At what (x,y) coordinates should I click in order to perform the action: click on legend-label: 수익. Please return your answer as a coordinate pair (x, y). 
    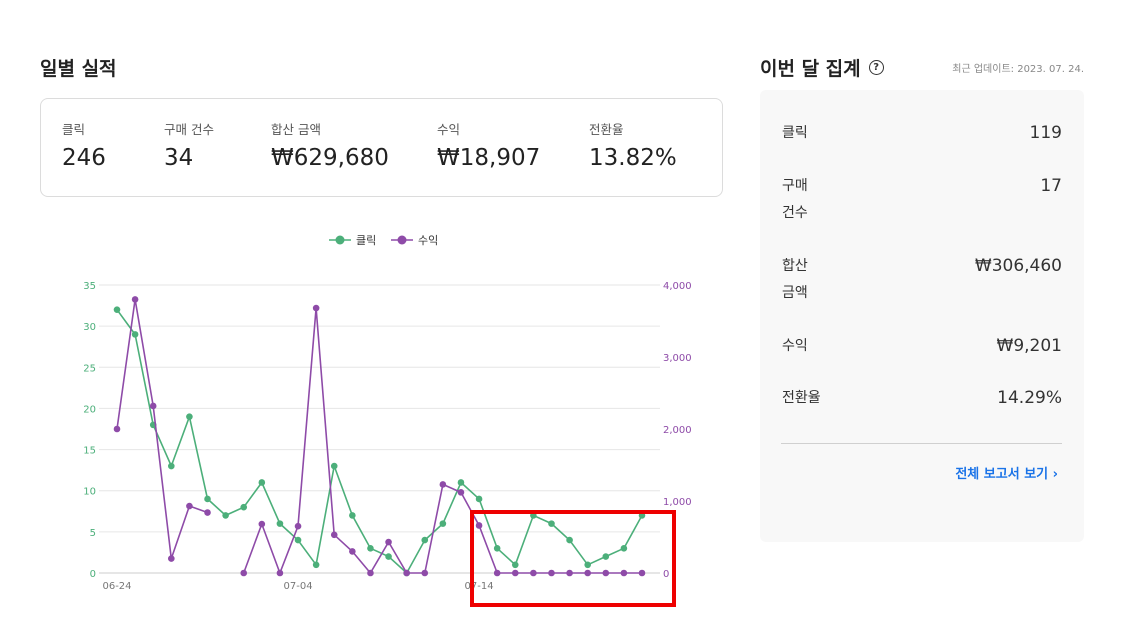
    Looking at the image, I should click on (428, 240).